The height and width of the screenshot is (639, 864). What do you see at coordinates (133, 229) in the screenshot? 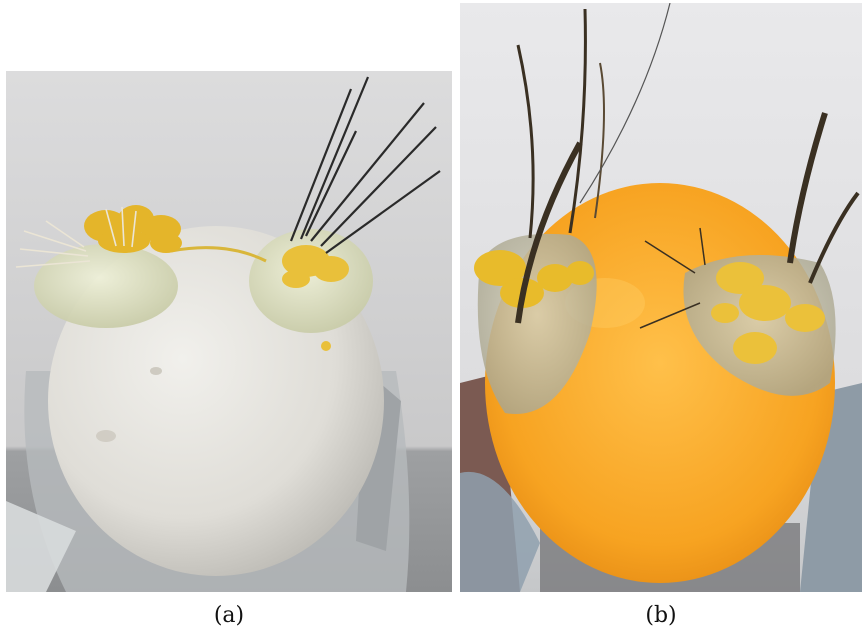
I see `adhesive-left` at bounding box center [133, 229].